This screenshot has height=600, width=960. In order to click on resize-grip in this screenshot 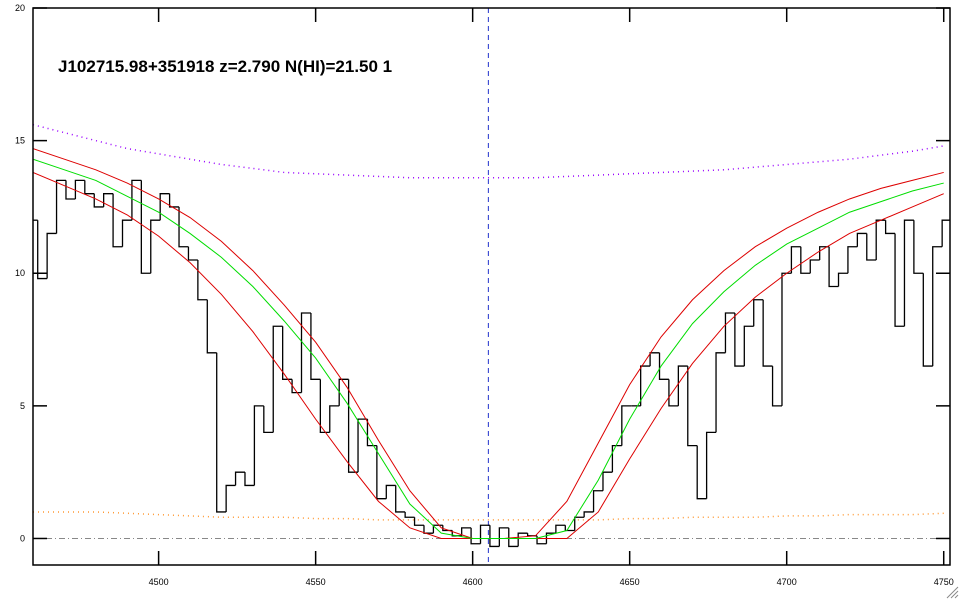, I will do `click(952, 592)`.